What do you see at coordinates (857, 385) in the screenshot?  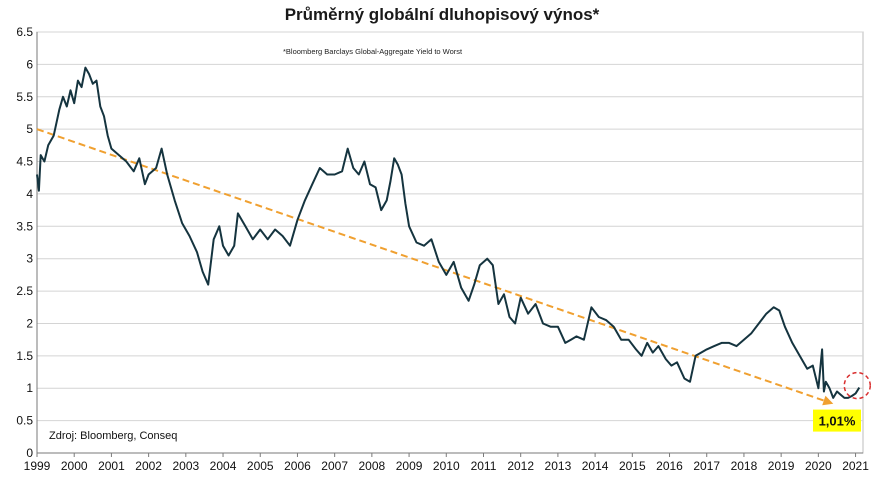 I see `callout-circle` at bounding box center [857, 385].